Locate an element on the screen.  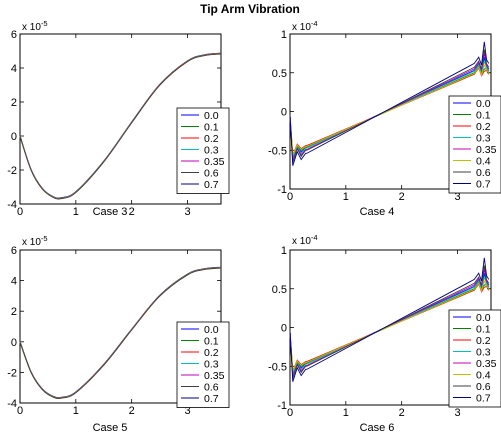
subplot-case-6: Case 6 x 10-4 is located at coordinates (343, 332).